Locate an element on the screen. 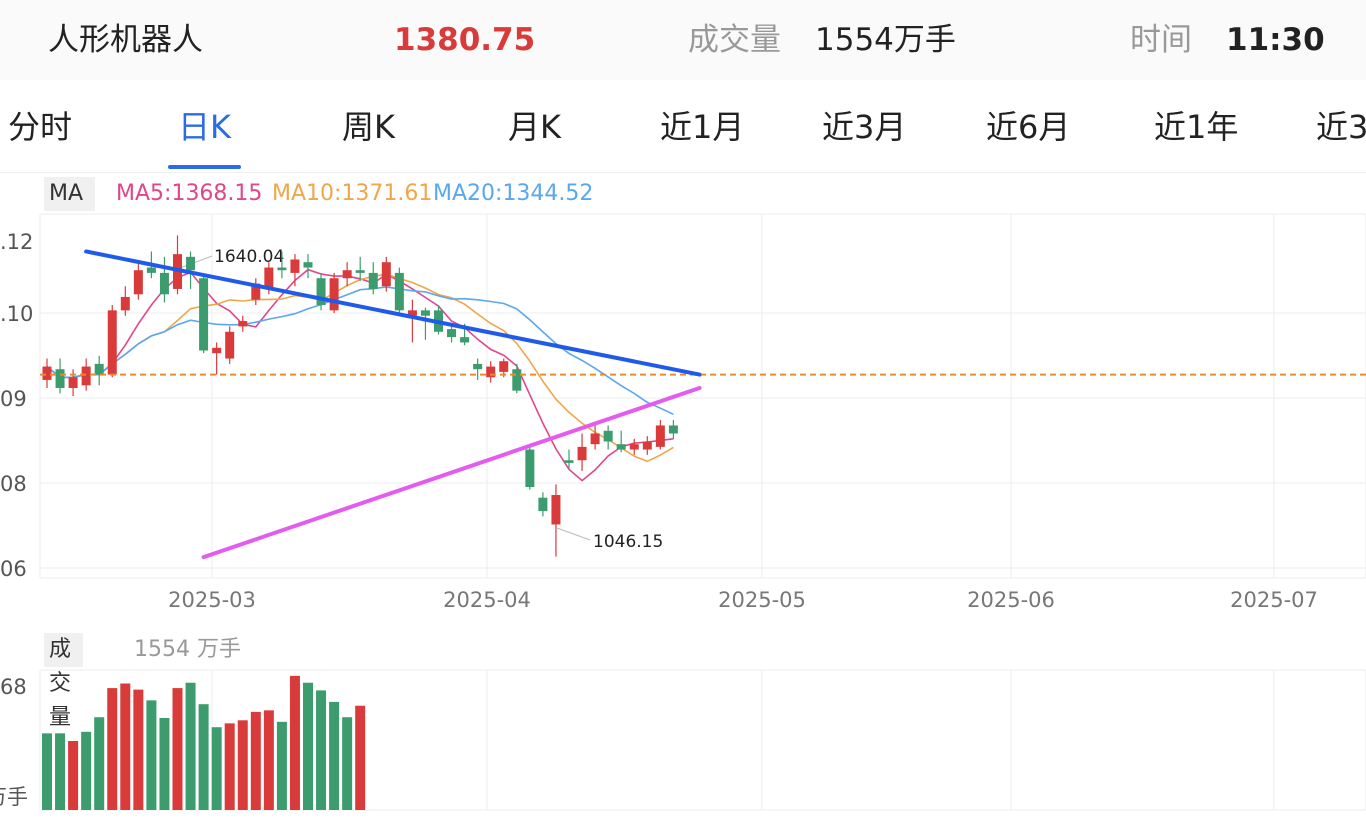 The width and height of the screenshot is (1366, 822). tab-1-year: 近1年 is located at coordinates (1196, 127).